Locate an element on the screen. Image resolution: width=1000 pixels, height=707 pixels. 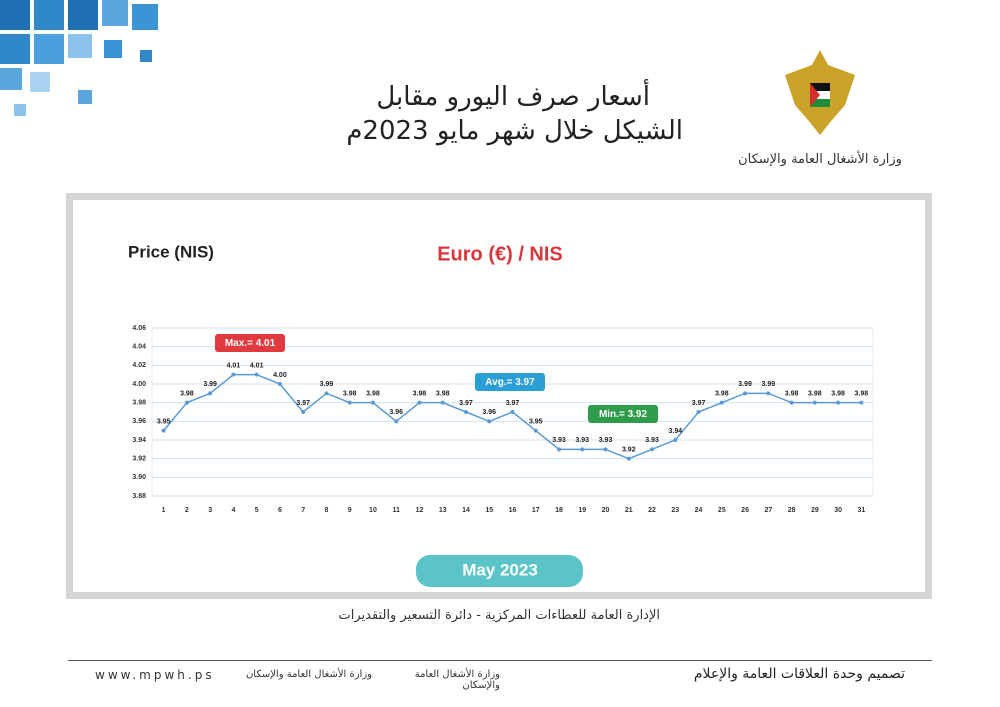
y-tick-label: 3.92 is located at coordinates (139, 459).